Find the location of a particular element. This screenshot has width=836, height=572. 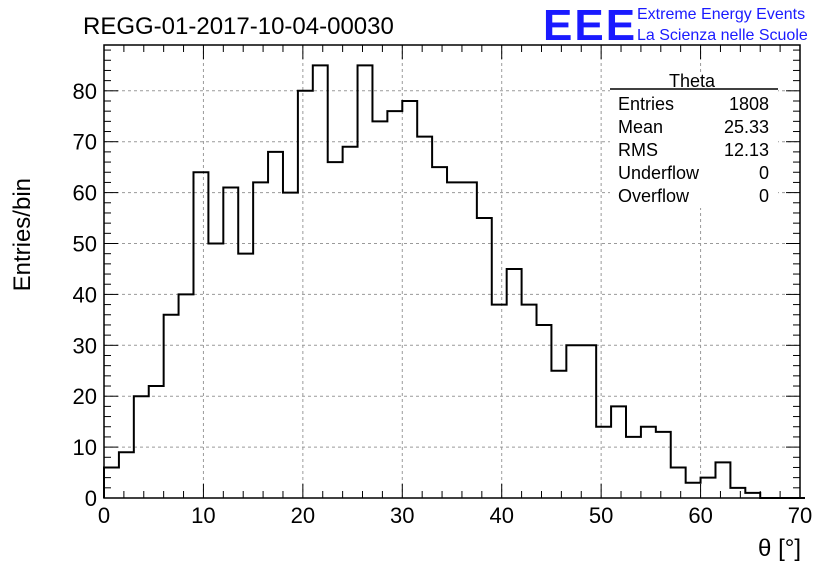

x-tick-label-1: 10 is located at coordinates (203, 515).